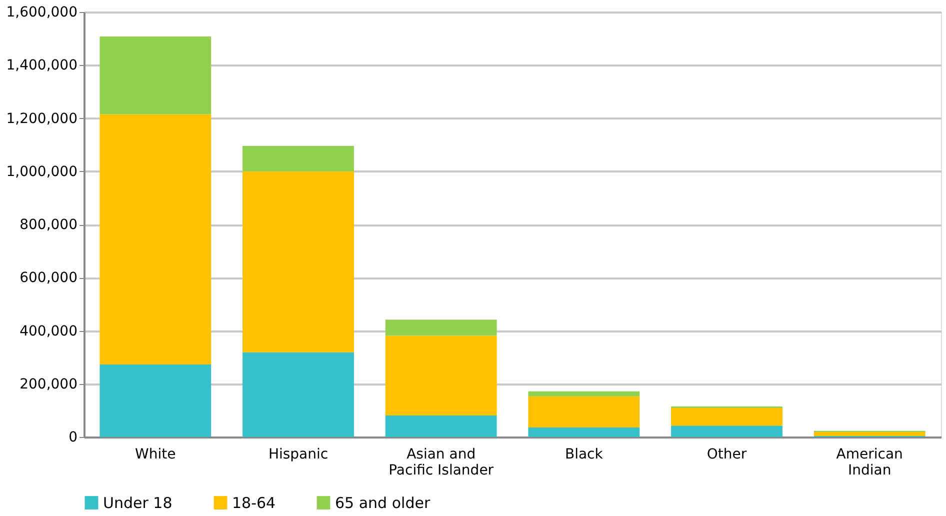  Describe the element at coordinates (73, 438) in the screenshot. I see `y-tick-label: 0` at that location.